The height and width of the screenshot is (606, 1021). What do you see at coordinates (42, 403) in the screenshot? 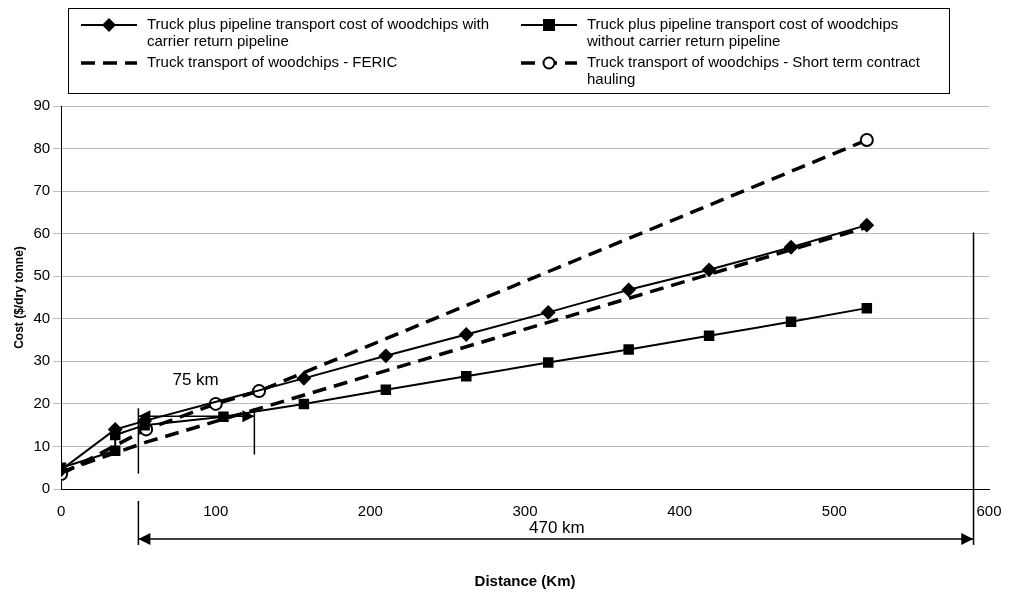
I see `y-tick-label: 20` at bounding box center [42, 403].